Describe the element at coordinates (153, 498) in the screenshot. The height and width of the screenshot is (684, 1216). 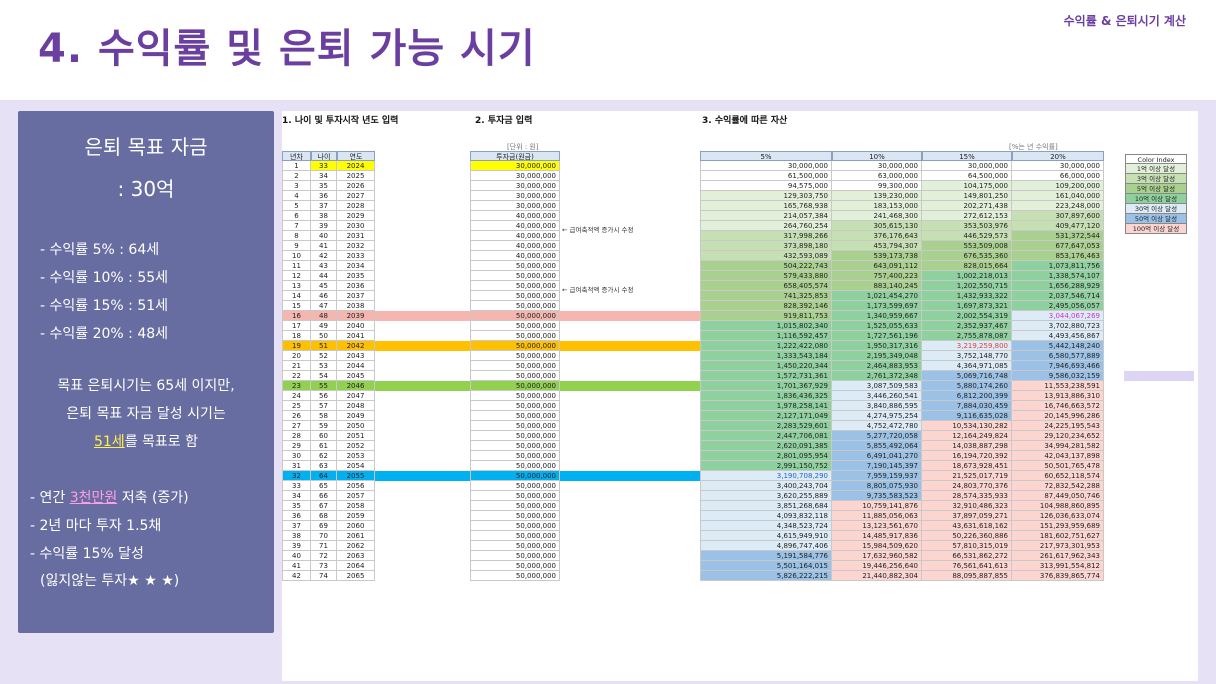
I see `plan-rest: 저축 (증가)` at that location.